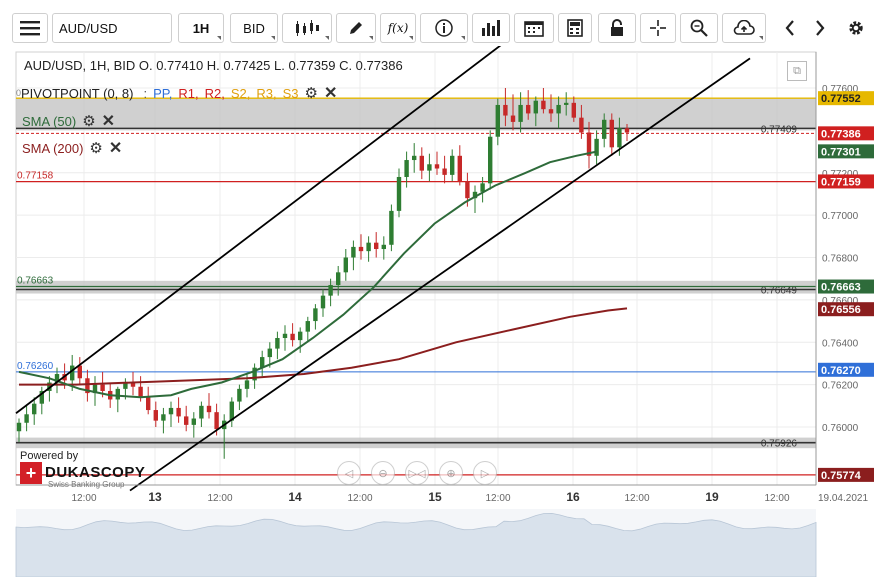 The width and height of the screenshot is (886, 577). What do you see at coordinates (240, 93) in the screenshot?
I see `pivot-level-s2: S2,` at bounding box center [240, 93].